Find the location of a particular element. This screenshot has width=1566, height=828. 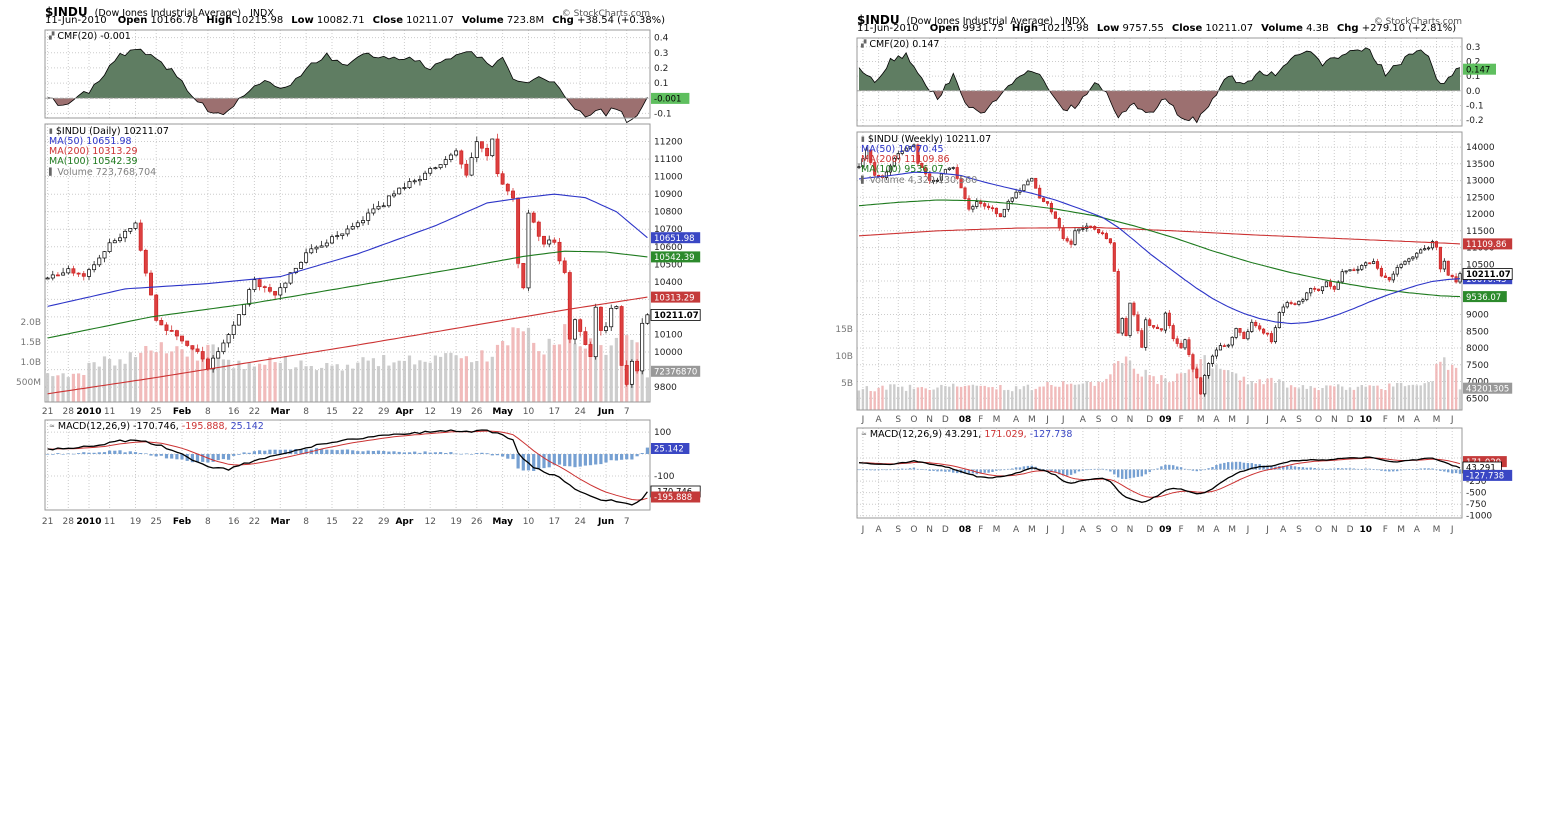

macd-axis-tick: -100 is located at coordinates (664, 477).